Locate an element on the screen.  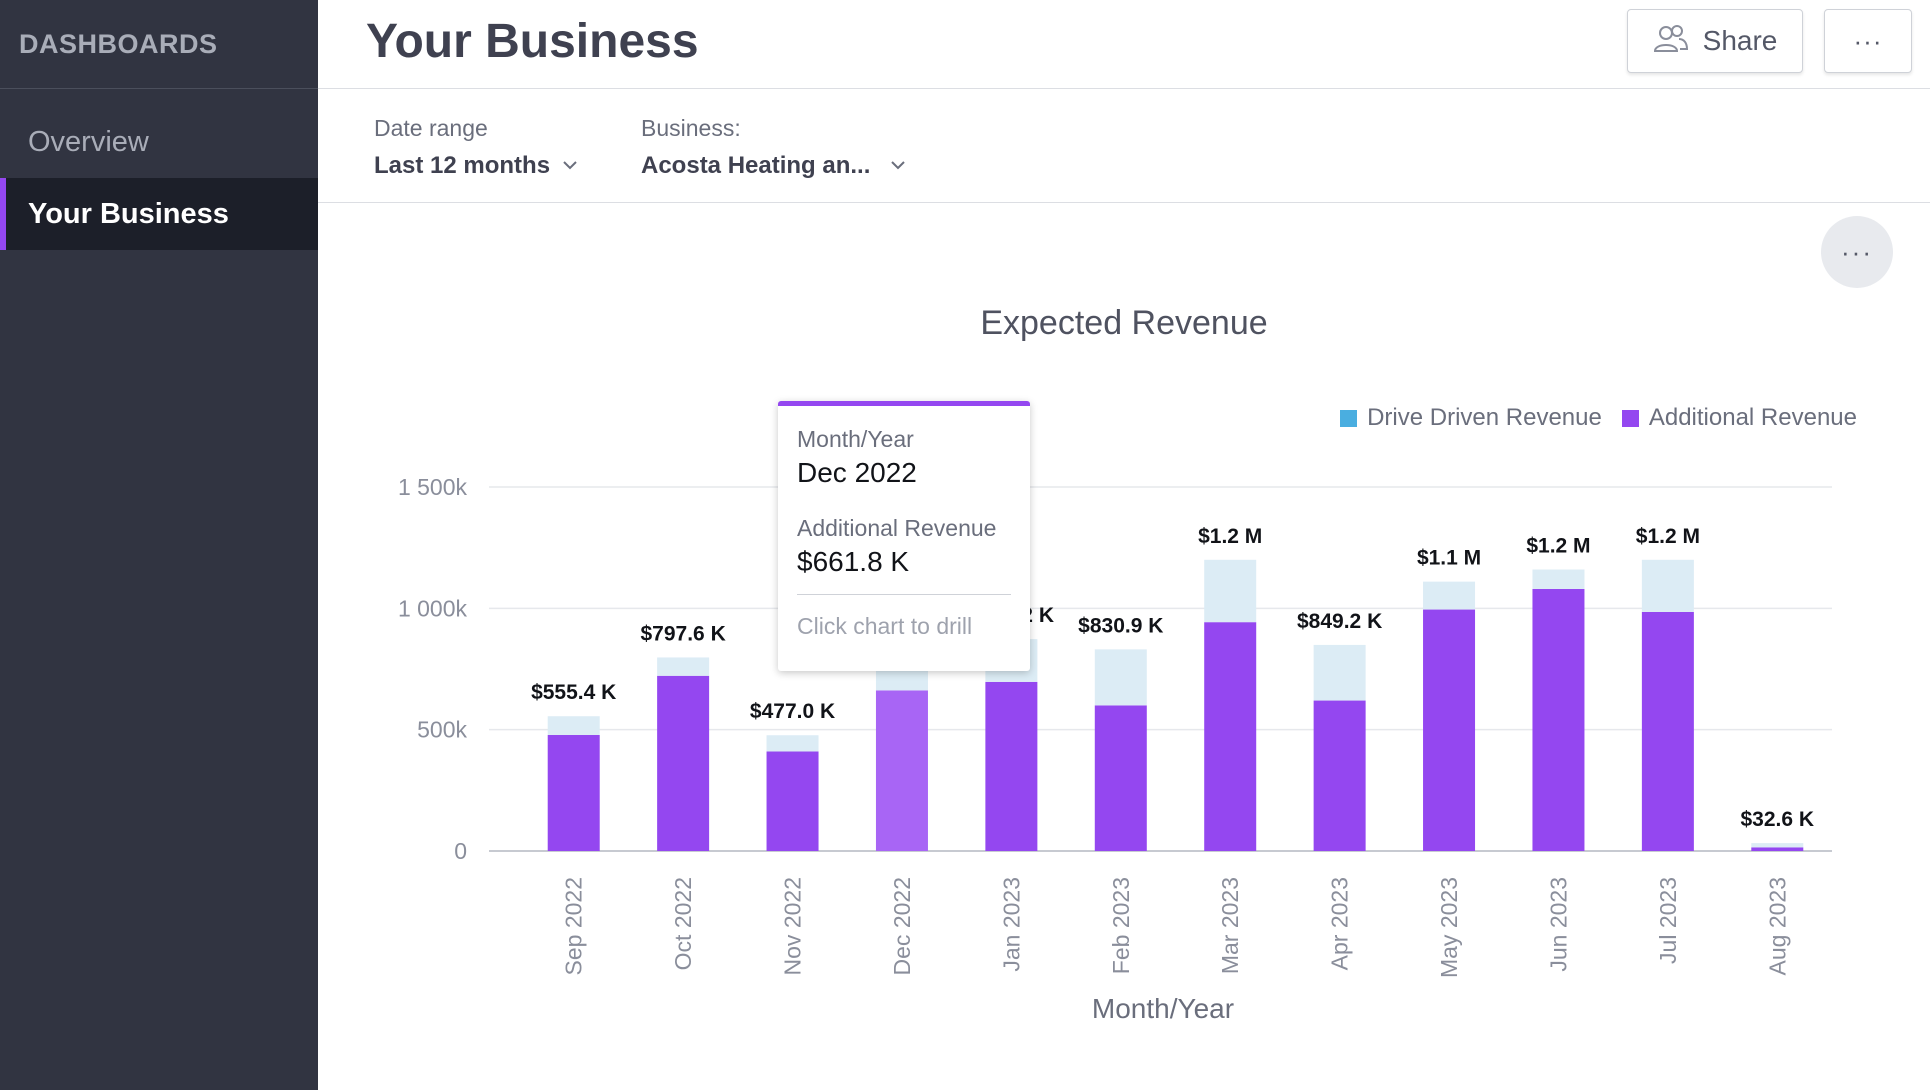
tooltip-divider is located at coordinates (904, 594).